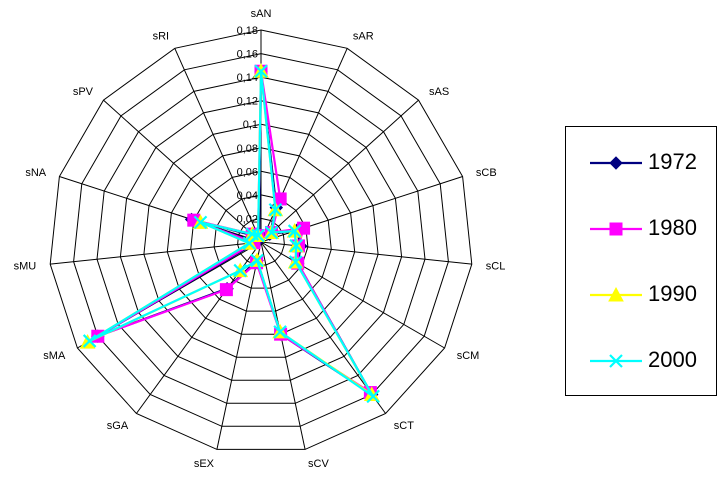 Image resolution: width=721 pixels, height=478 pixels. I want to click on category-label-sCB: sCB, so click(486, 173).